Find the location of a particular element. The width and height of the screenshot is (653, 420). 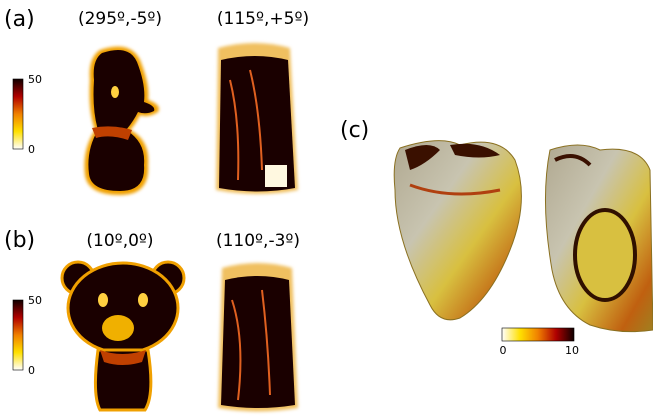

colorbar-tick: 10 is located at coordinates (572, 350).